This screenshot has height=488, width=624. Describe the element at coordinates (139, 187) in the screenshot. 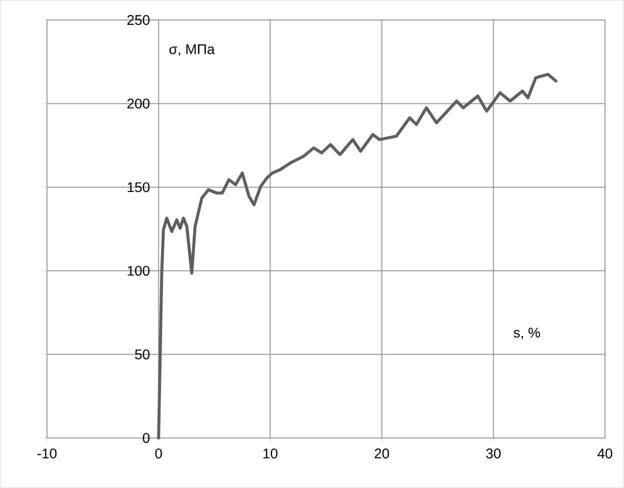

I see `y-tick-label: 150` at that location.